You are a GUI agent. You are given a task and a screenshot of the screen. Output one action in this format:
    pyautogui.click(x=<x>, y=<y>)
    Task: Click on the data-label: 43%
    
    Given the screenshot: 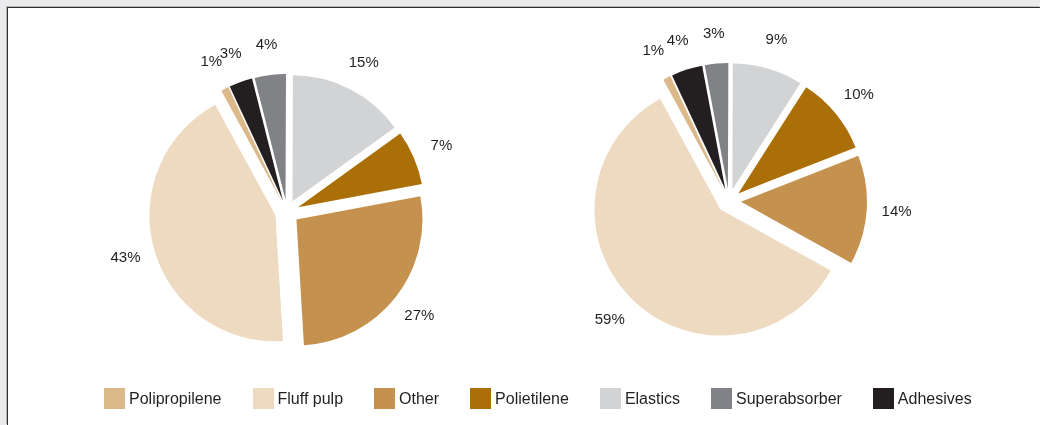 What is the action you would take?
    pyautogui.click(x=125, y=257)
    